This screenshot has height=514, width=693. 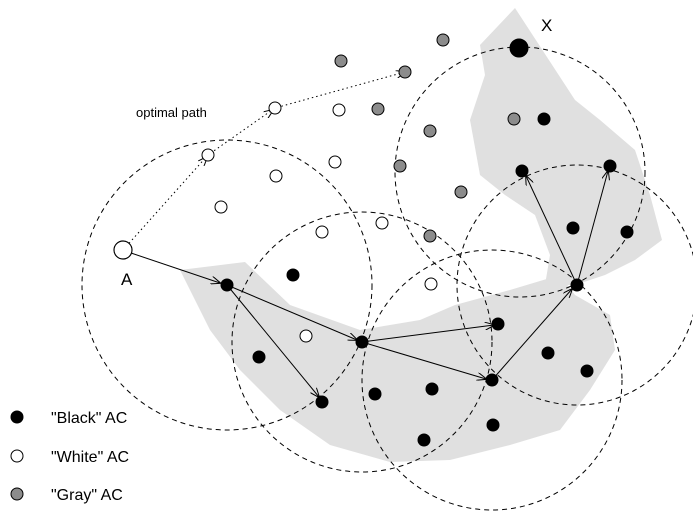 I want to click on legend-black-label: "Black" AC, so click(x=89, y=418).